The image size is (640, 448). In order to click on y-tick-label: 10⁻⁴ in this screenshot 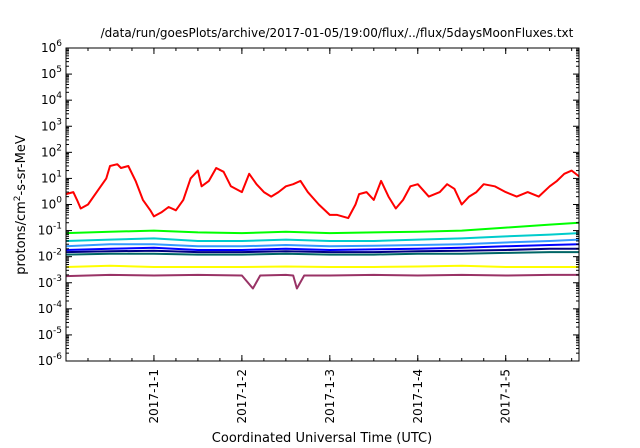, I will do `click(50, 308)`.